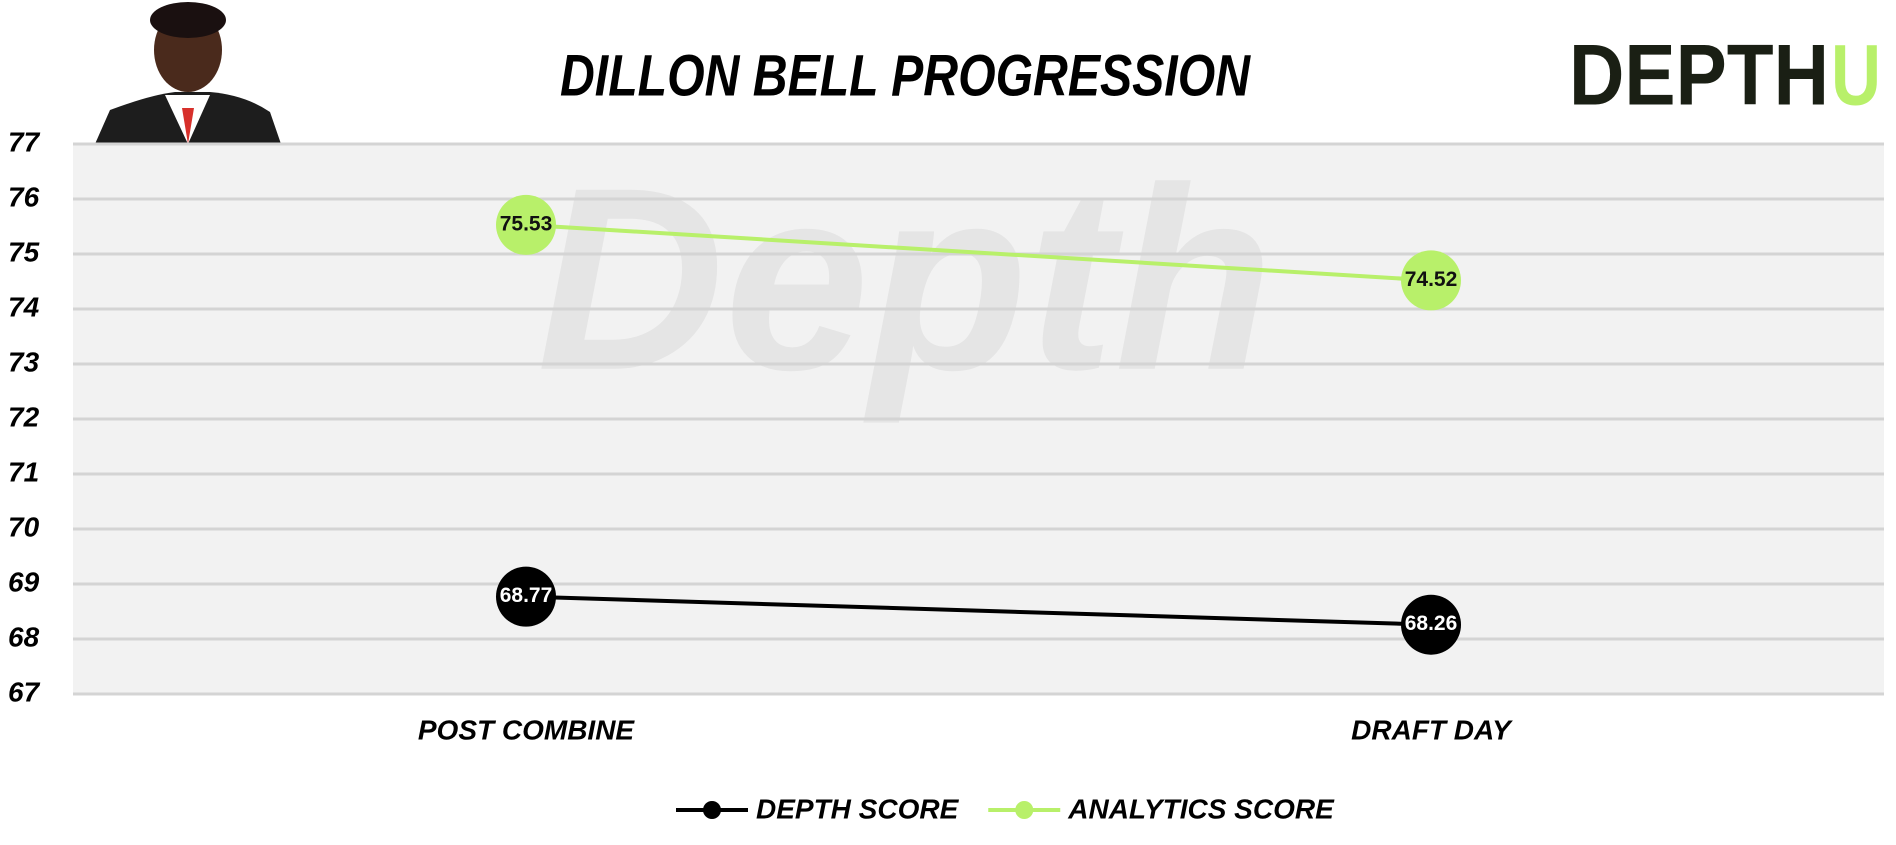  Describe the element at coordinates (24, 361) in the screenshot. I see `y-tick-label: 73` at that location.